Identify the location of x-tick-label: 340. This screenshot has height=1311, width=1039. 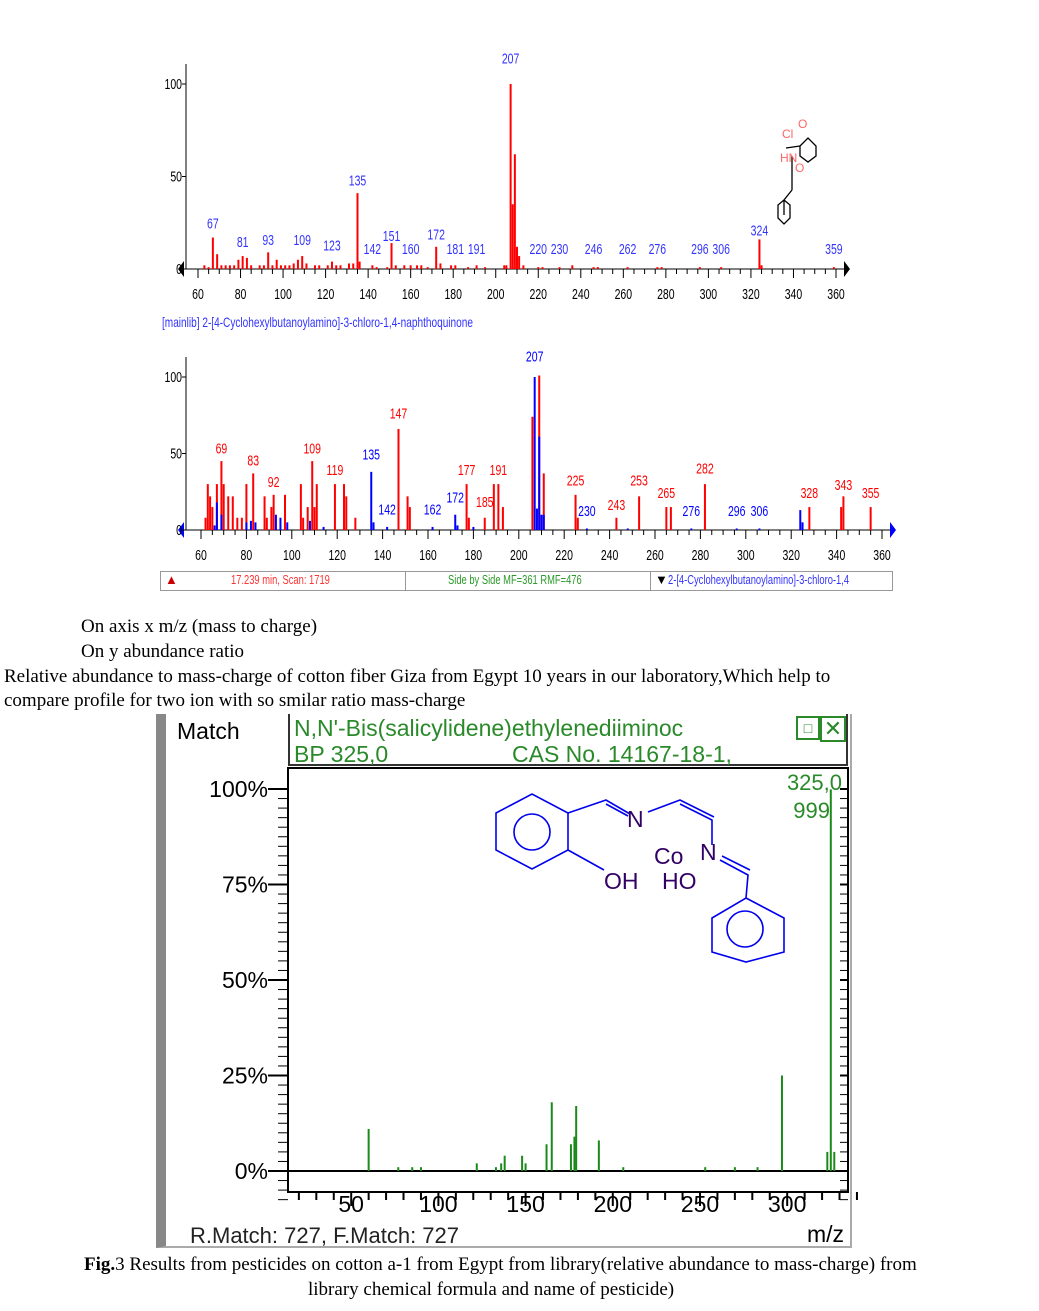
(794, 293).